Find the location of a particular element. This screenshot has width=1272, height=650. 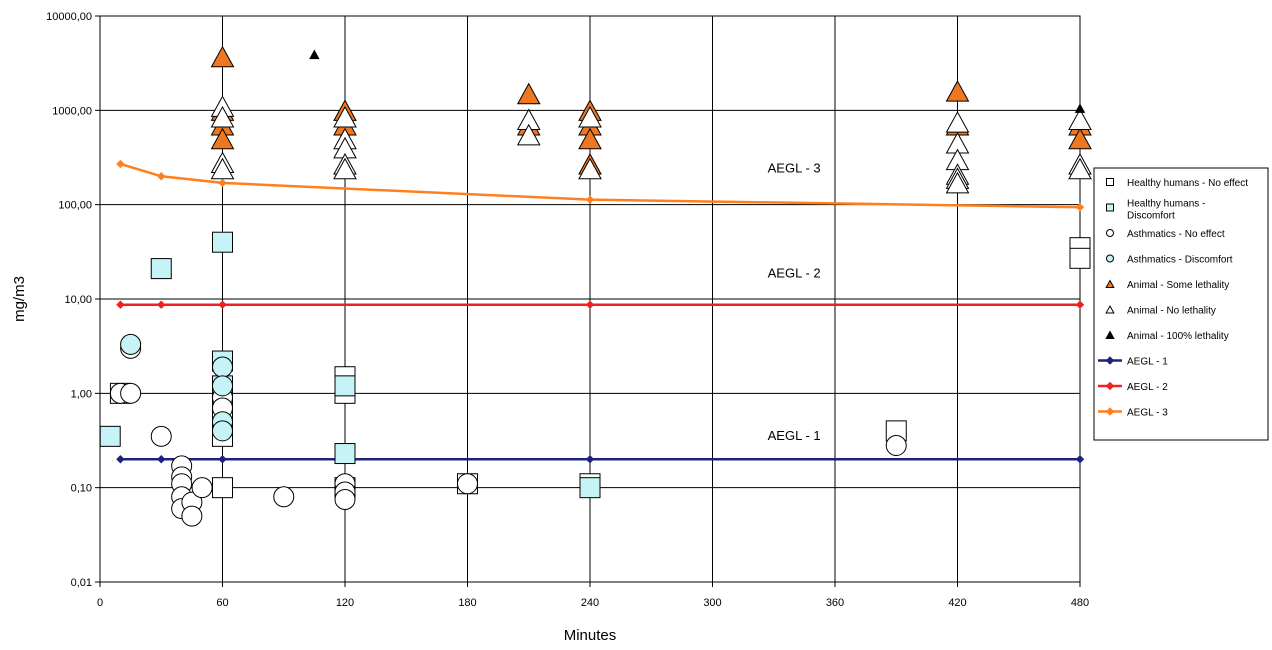

y-tick-label: 10000,00 is located at coordinates (69, 17).